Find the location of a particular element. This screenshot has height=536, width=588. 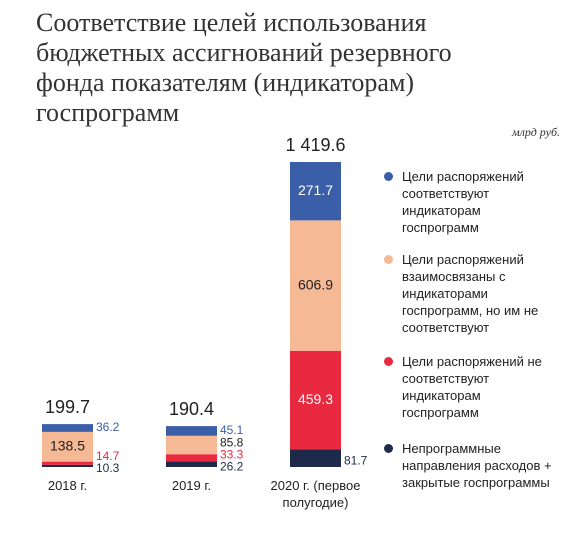

x-tick-label: 2019 г. is located at coordinates (191, 485).